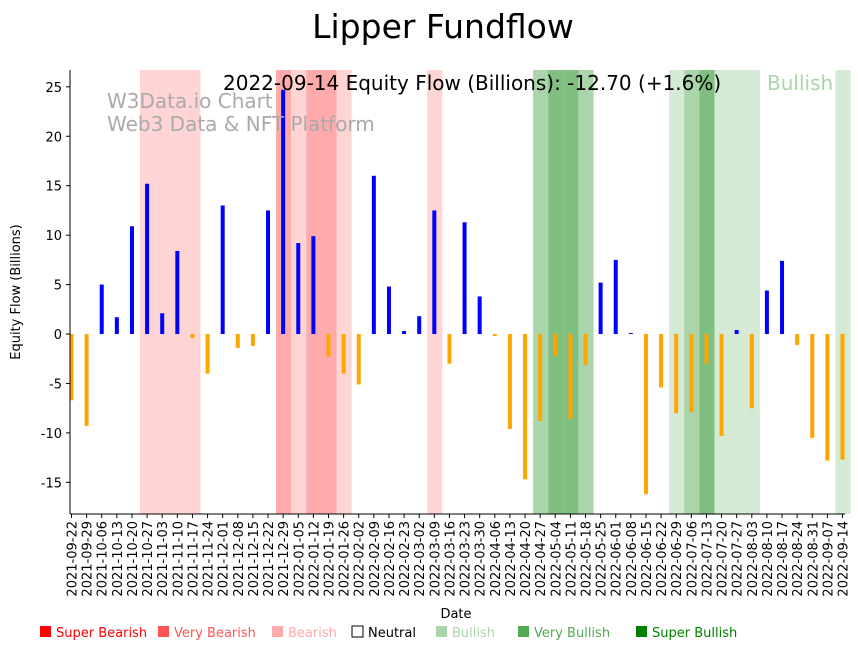 The width and height of the screenshot is (858, 646). I want to click on x-tick-label: 2021-11-24, so click(209, 559).